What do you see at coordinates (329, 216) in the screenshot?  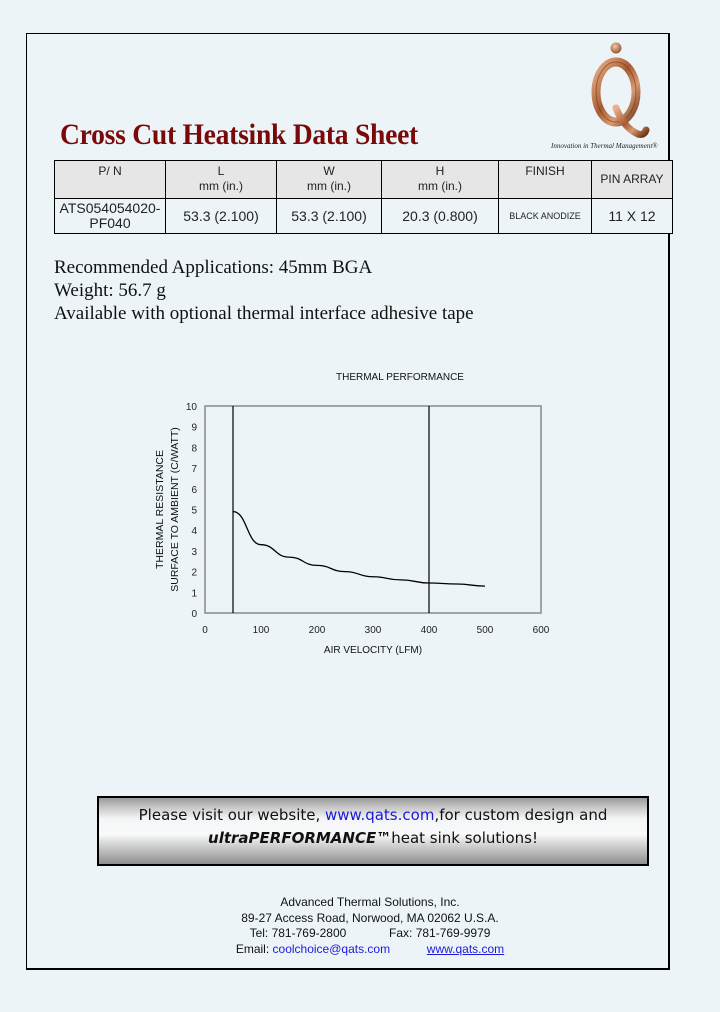 I see `cell-width: 53.3 (2.100)` at bounding box center [329, 216].